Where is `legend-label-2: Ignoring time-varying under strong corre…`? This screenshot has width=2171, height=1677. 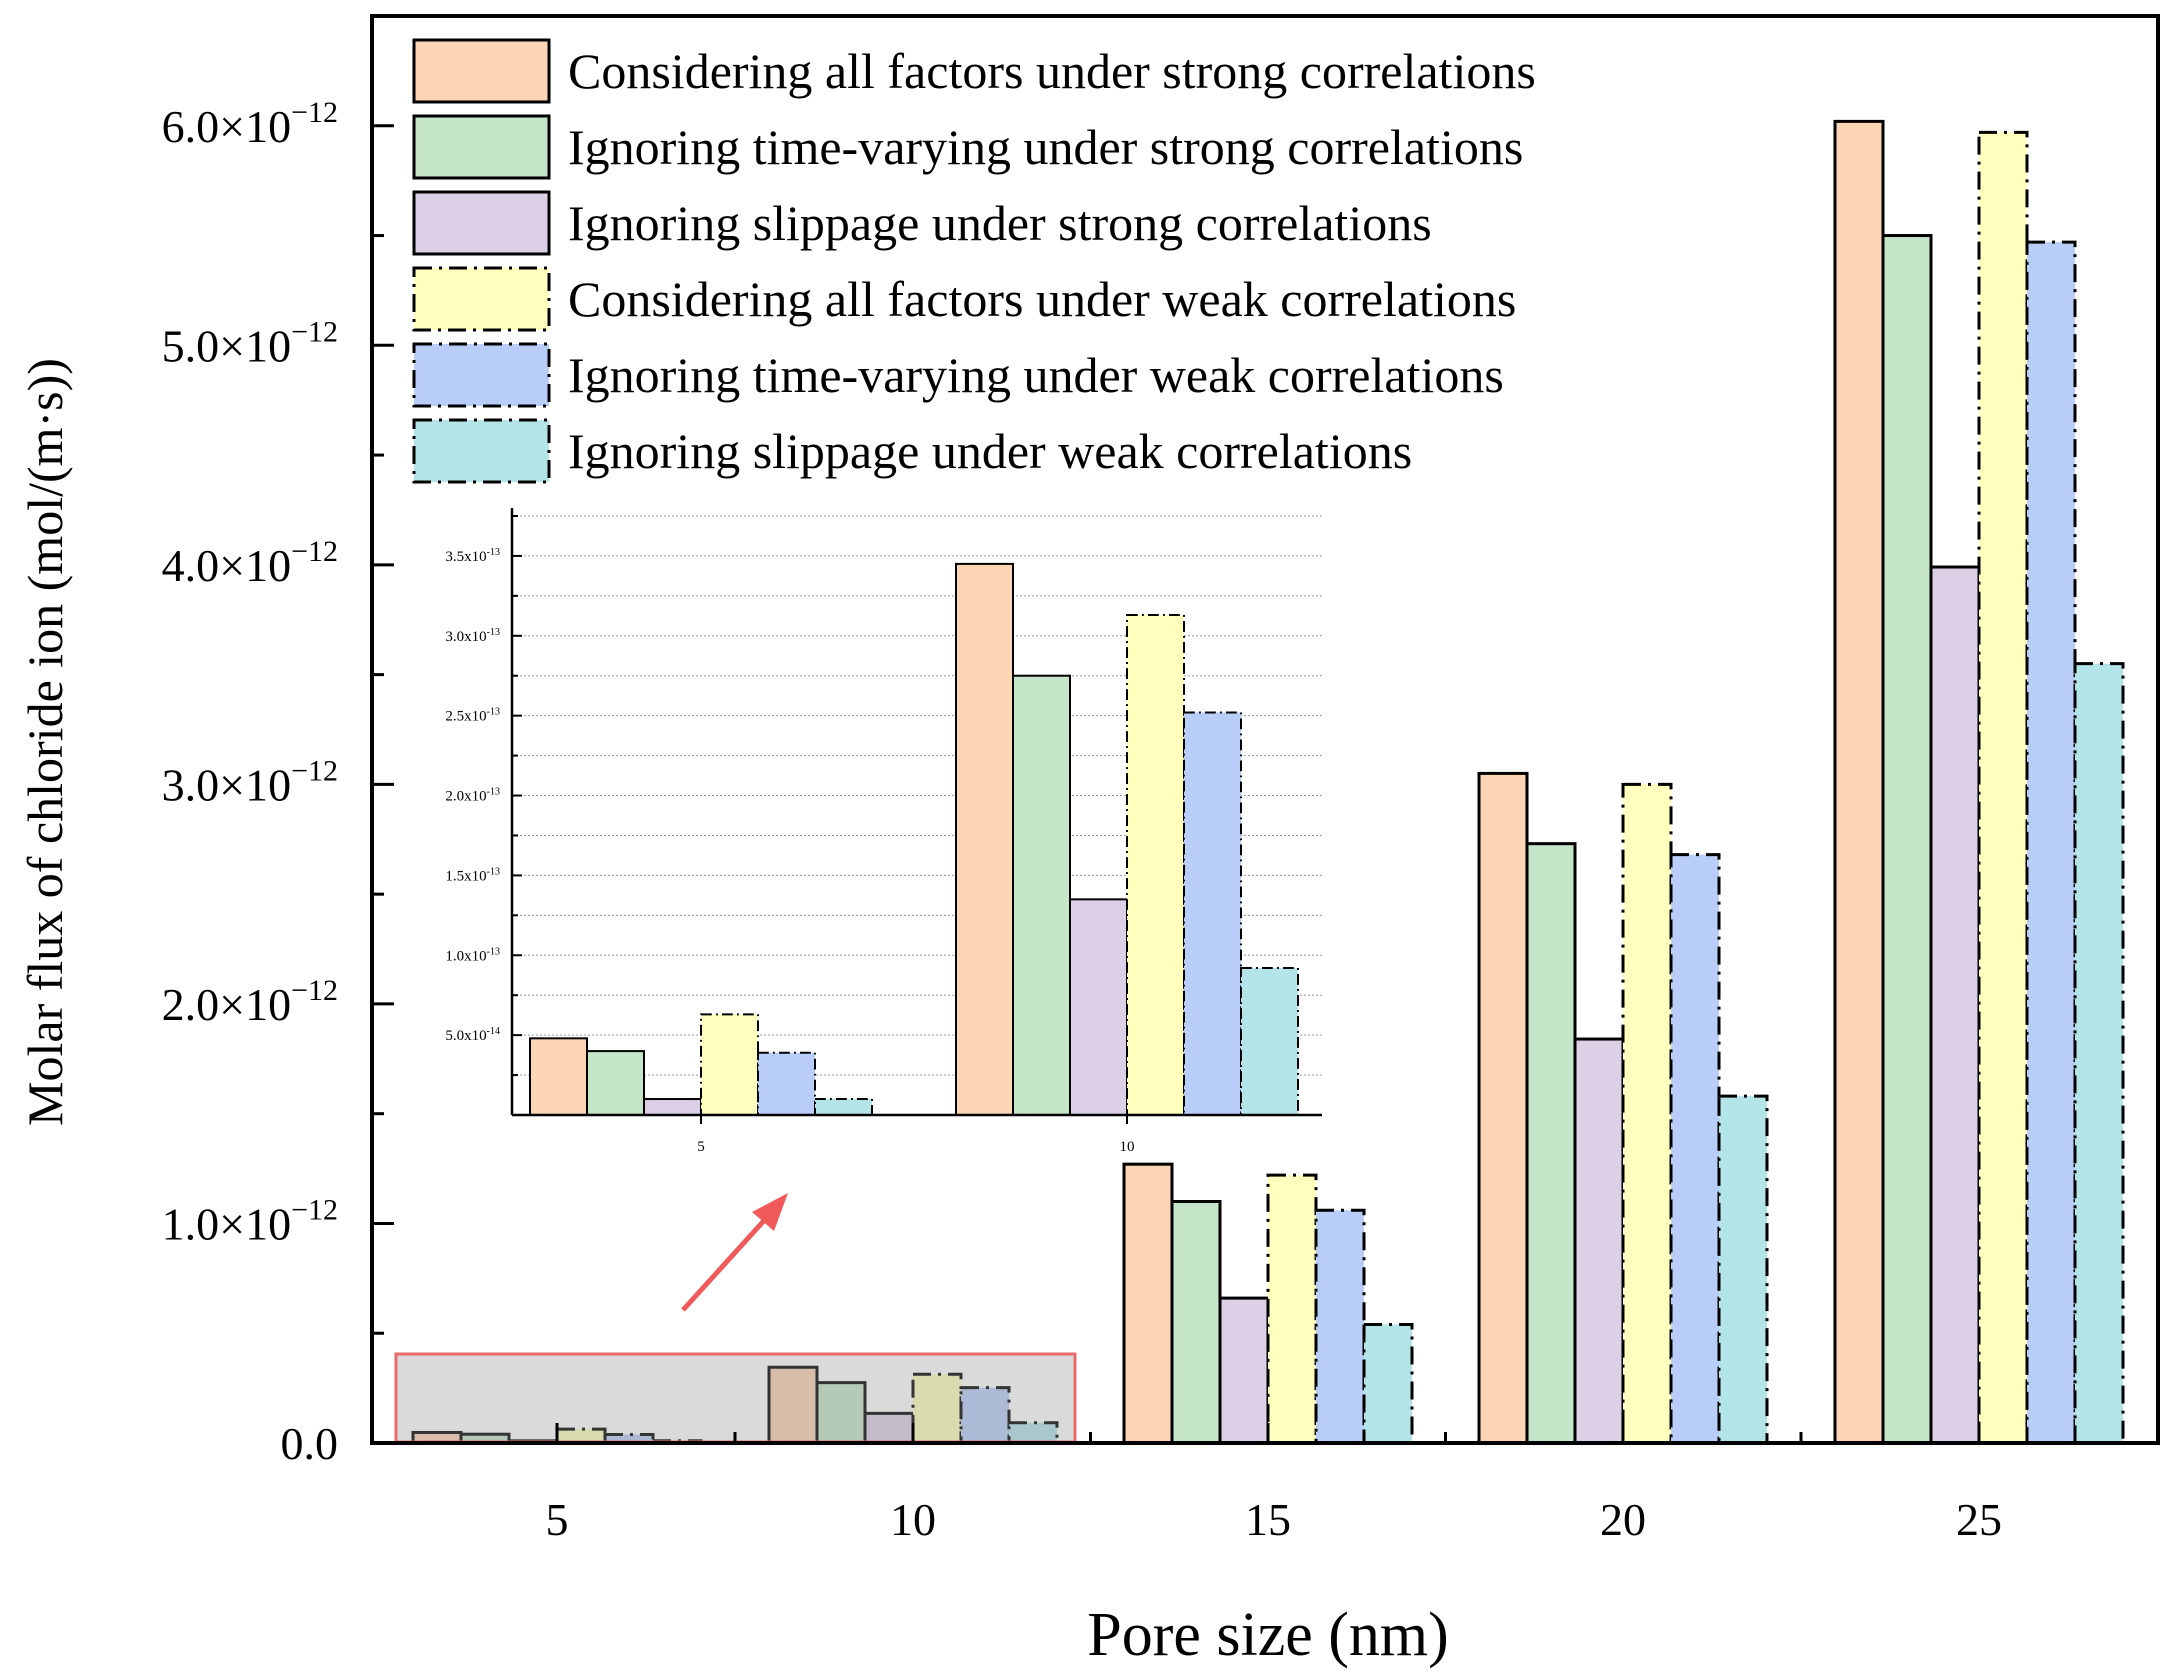
legend-label-2: Ignoring time-varying under strong corre… is located at coordinates (1045, 147).